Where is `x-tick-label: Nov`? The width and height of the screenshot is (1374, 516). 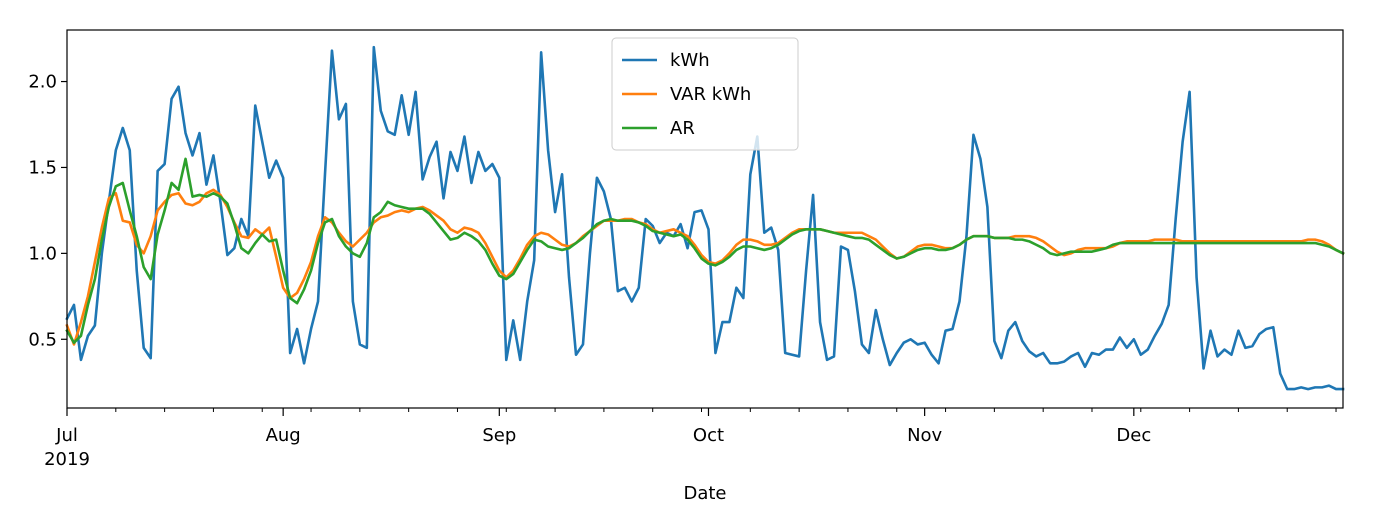
x-tick-label: Nov is located at coordinates (924, 435).